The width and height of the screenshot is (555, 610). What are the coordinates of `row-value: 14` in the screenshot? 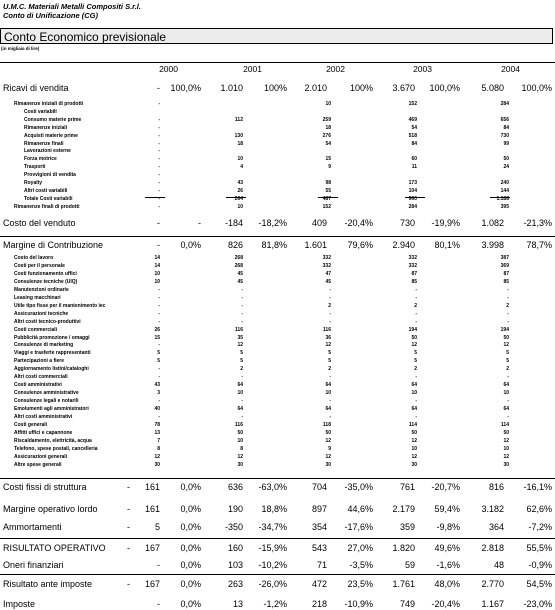 It's located at (157, 258).